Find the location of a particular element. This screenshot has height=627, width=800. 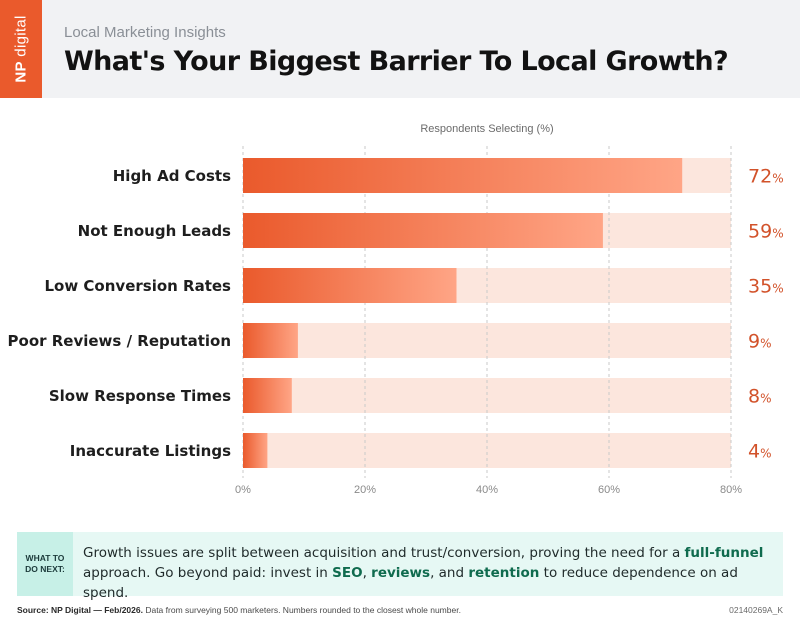

logo-text: NP digital is located at coordinates (21, 49).